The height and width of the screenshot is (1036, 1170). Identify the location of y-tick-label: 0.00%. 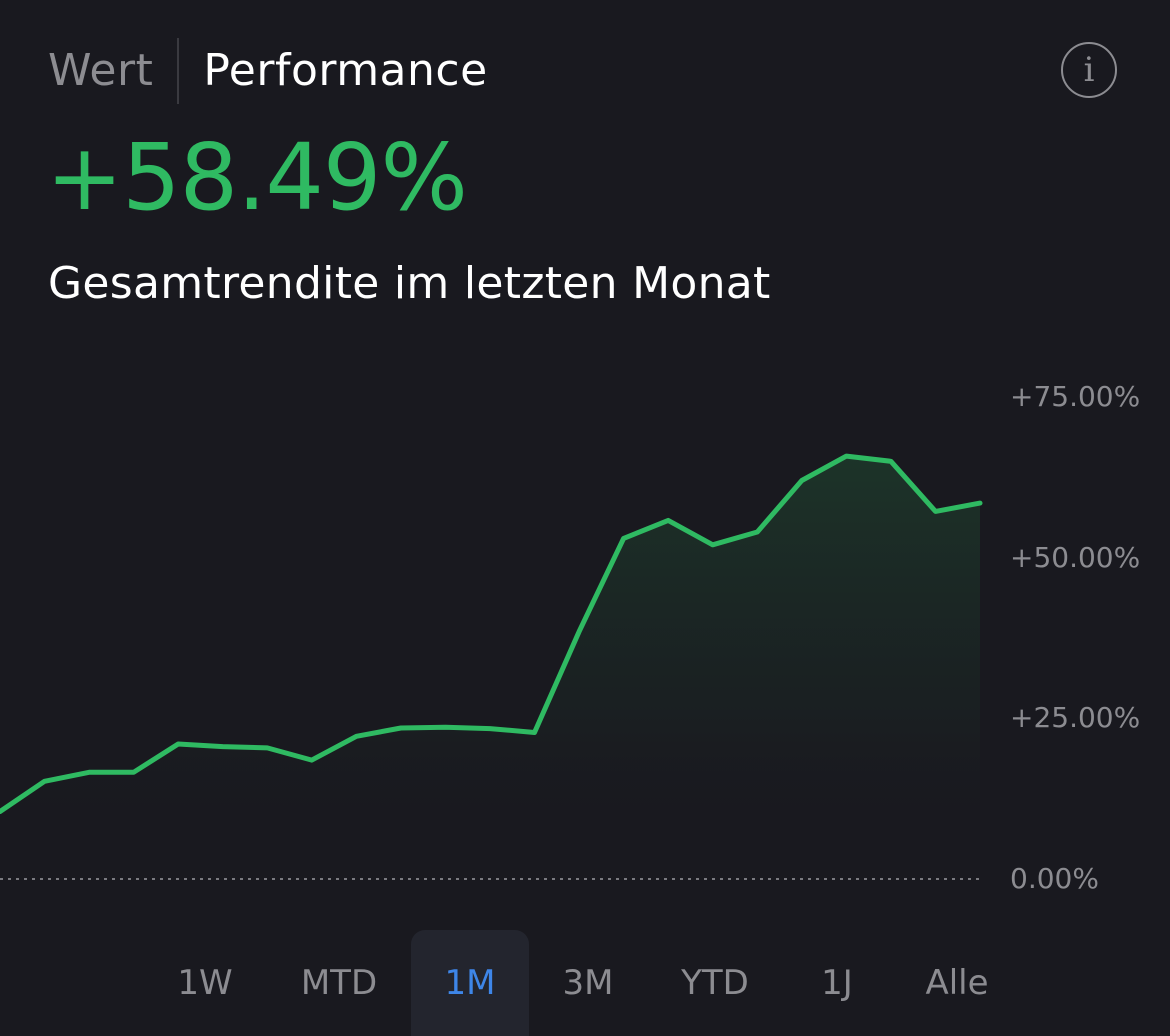
(1054, 878).